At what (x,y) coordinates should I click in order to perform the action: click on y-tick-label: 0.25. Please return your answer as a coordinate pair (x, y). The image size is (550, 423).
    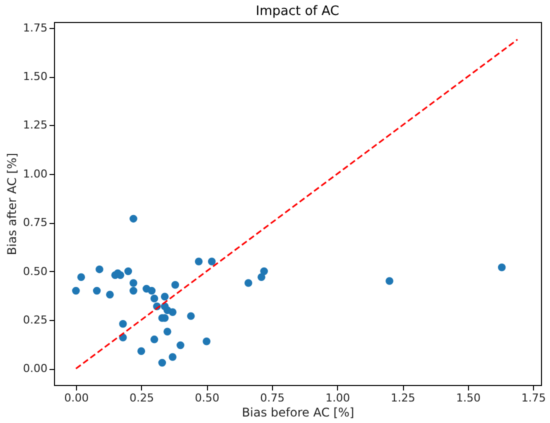
    Looking at the image, I should click on (35, 319).